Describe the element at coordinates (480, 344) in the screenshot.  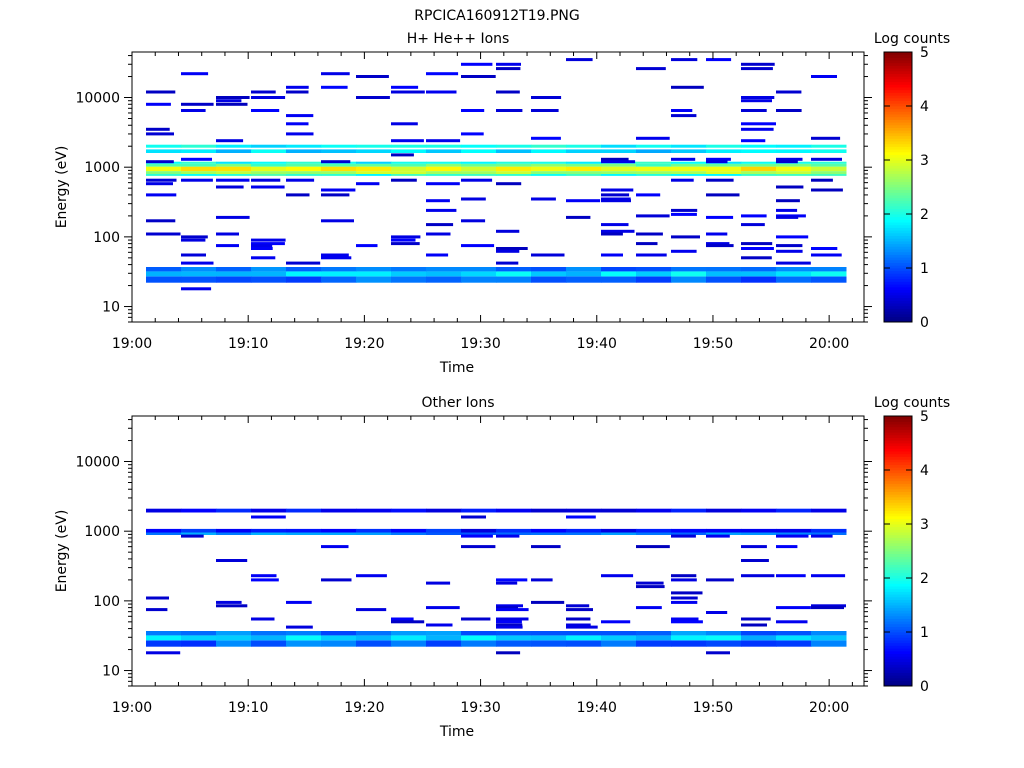
I see `x-tick-label: 19:30` at that location.